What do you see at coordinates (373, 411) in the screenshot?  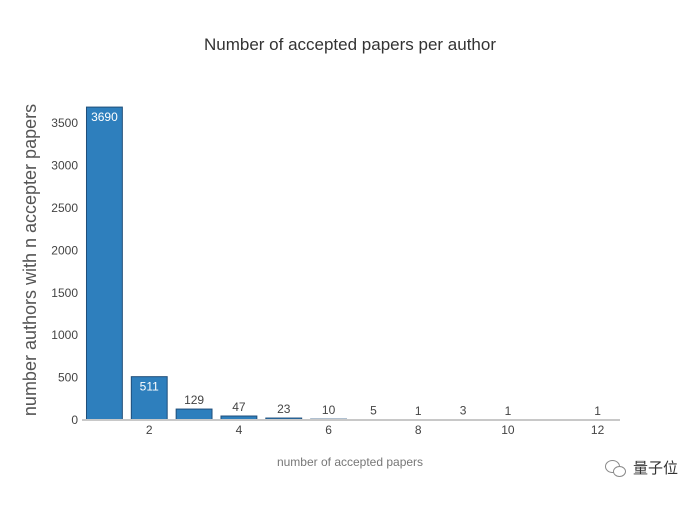 I see `bar-value-label: 5` at bounding box center [373, 411].